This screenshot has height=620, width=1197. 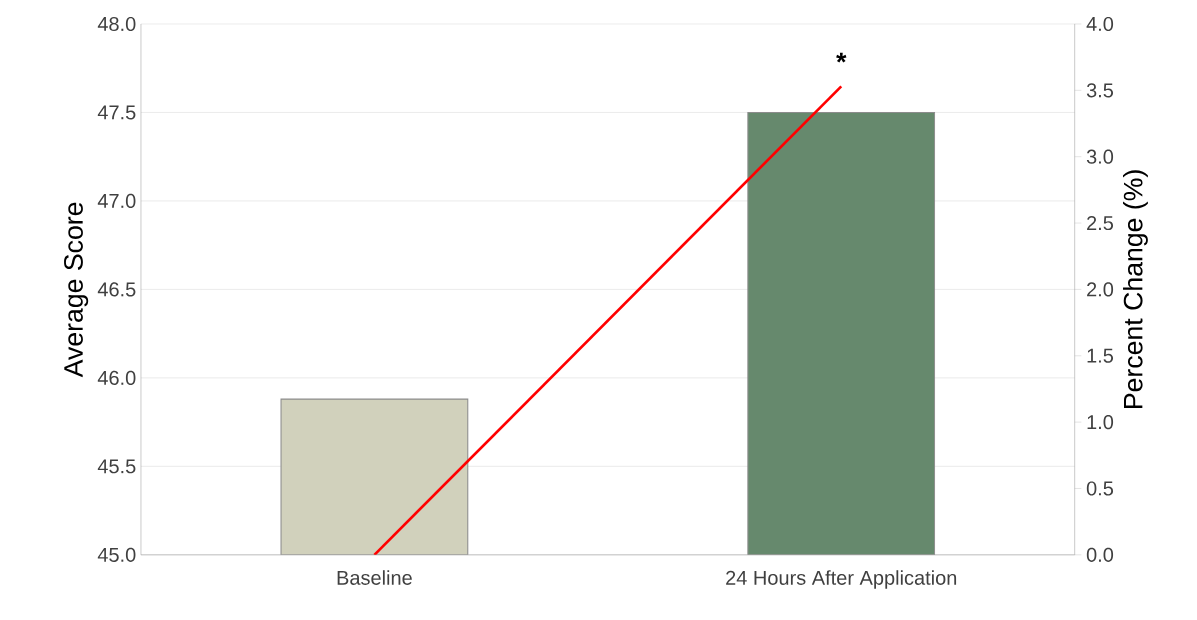 I want to click on y2-tick-label: 0.0, so click(x=1100, y=554).